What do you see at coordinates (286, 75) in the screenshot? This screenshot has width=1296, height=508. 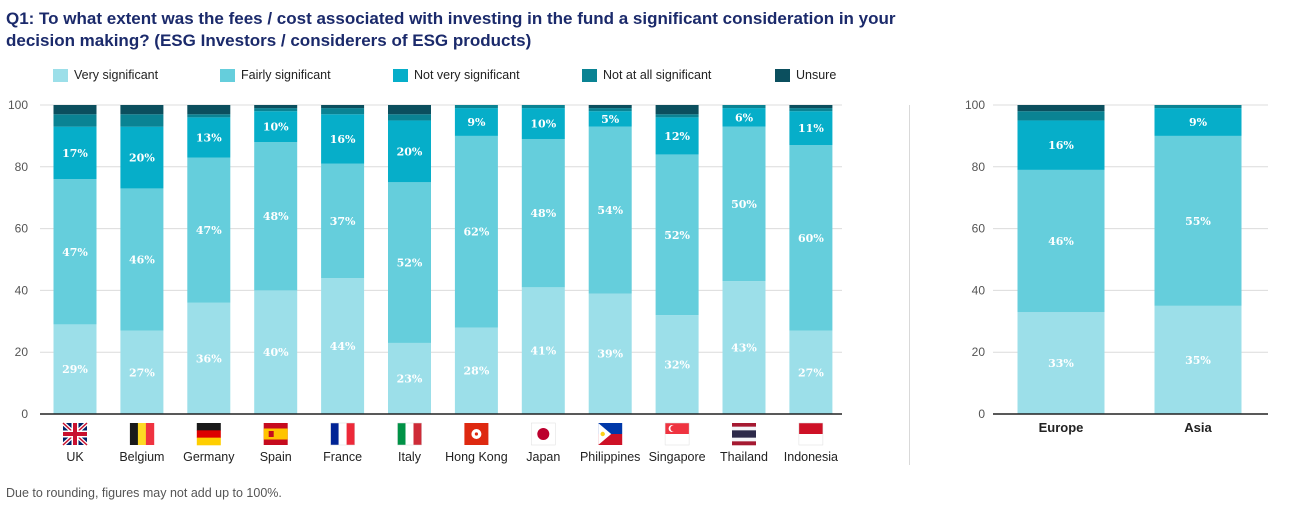 I see `legend-label: Fairly significant` at bounding box center [286, 75].